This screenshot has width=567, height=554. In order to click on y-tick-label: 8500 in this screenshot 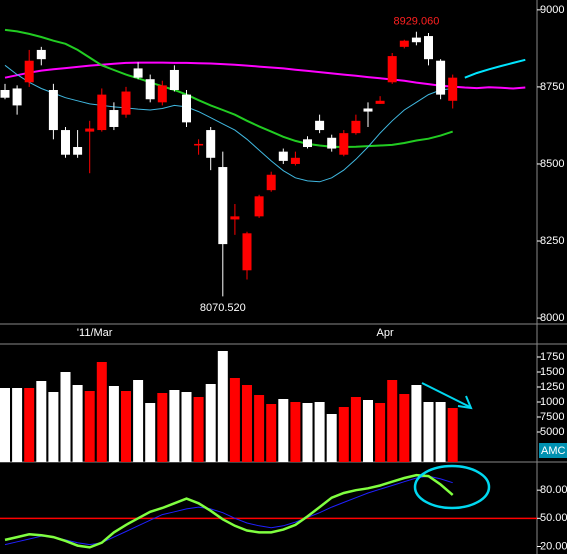, I will do `click(552, 164)`.